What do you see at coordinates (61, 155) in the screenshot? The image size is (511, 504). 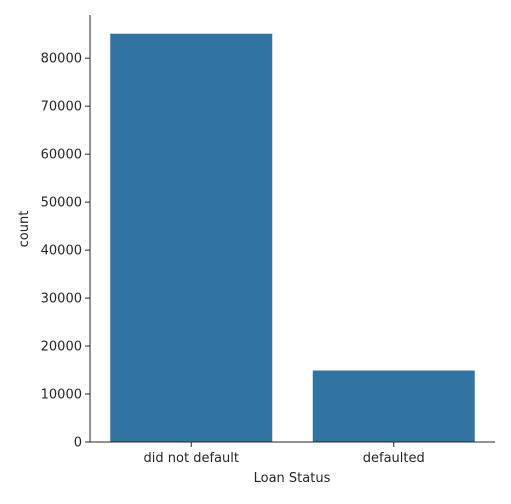 I see `y-tick-label-6: 60000` at bounding box center [61, 155].